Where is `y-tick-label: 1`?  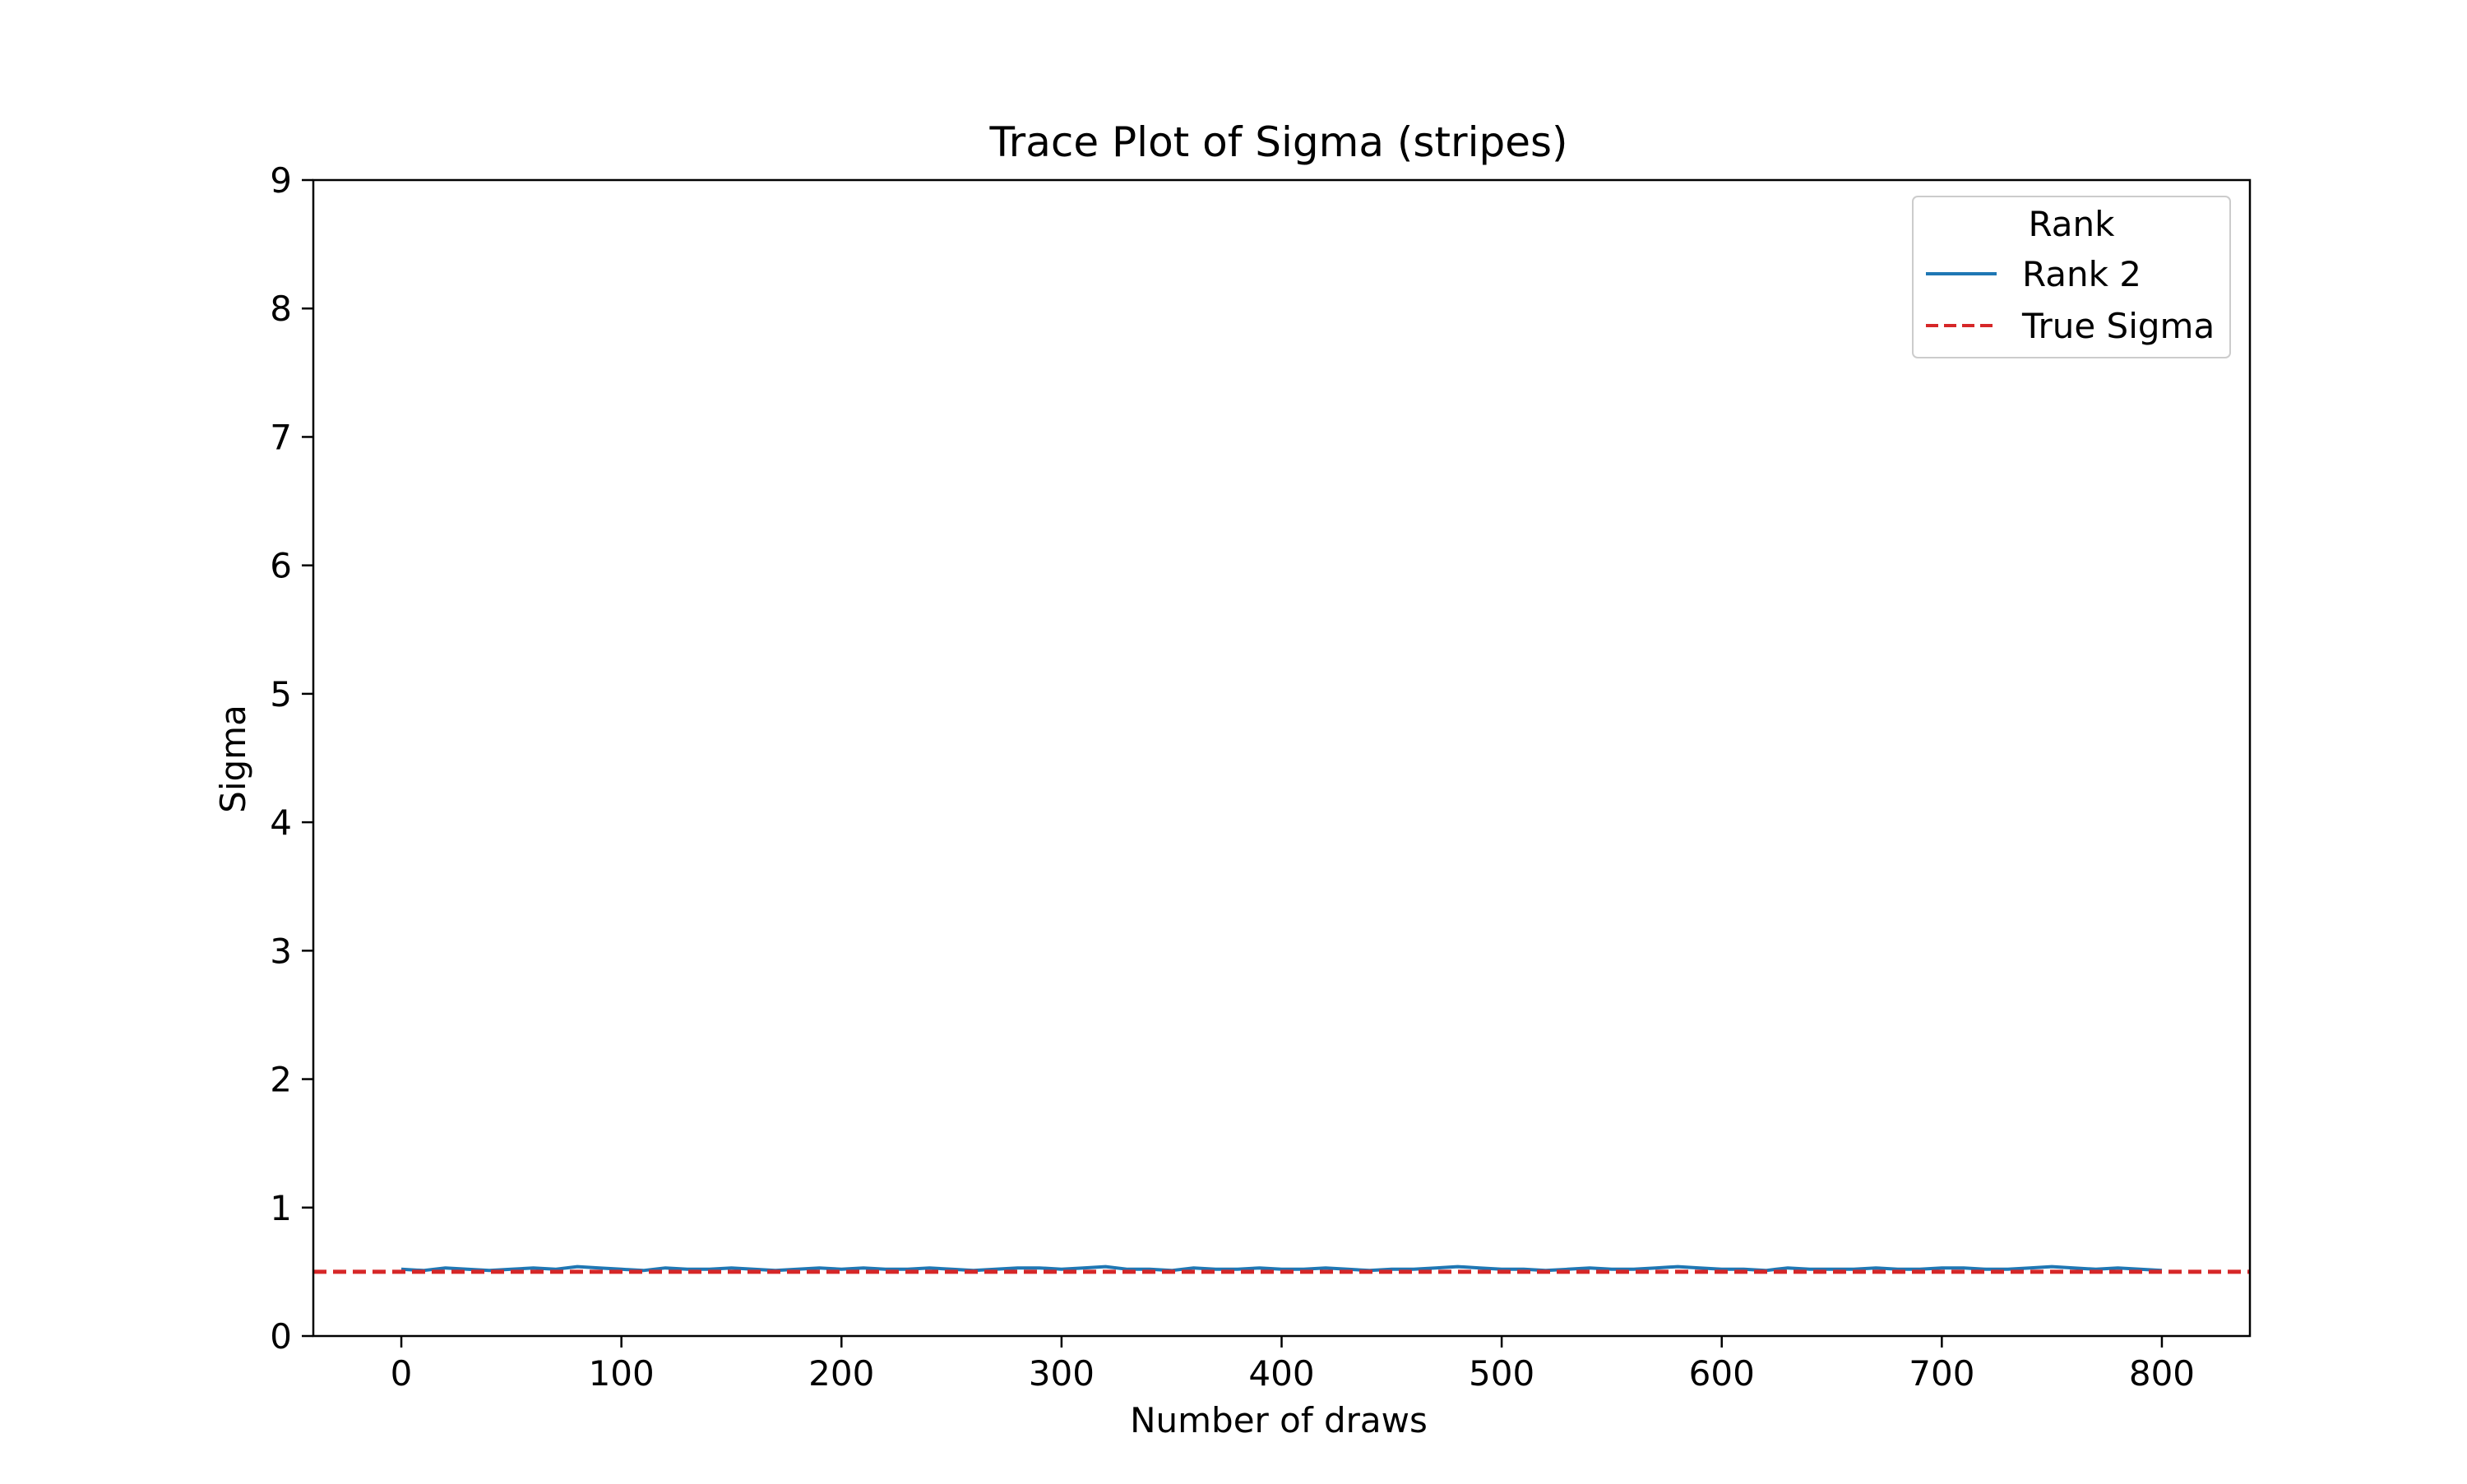 y-tick-label: 1 is located at coordinates (281, 1208).